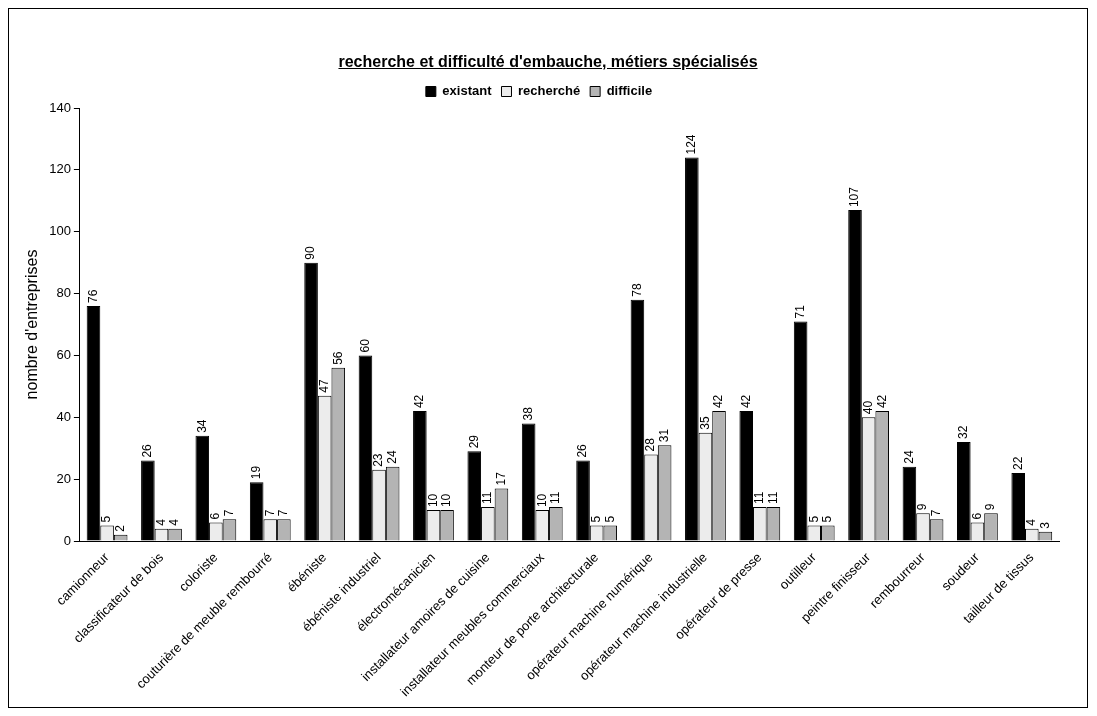 This screenshot has width=1097, height=716. I want to click on y-tick-label: 40, so click(63, 416).